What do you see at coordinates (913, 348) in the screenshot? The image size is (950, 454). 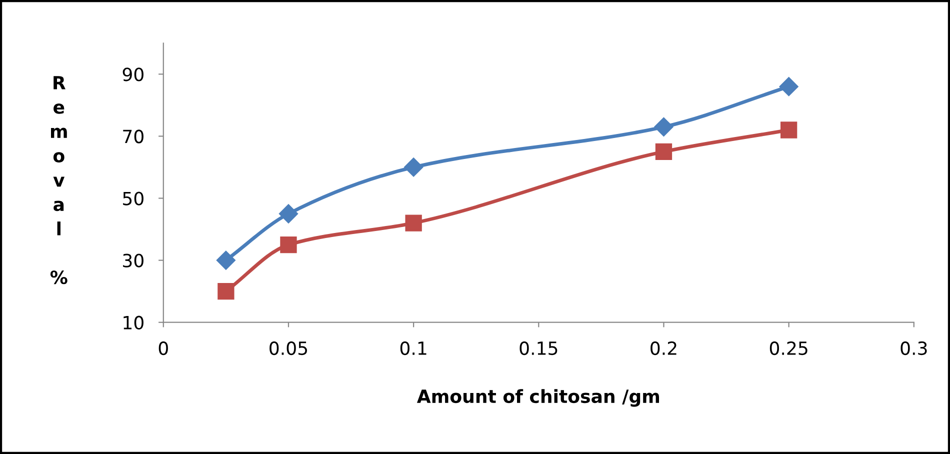 I see `x-tick-label: 0.3` at bounding box center [913, 348].